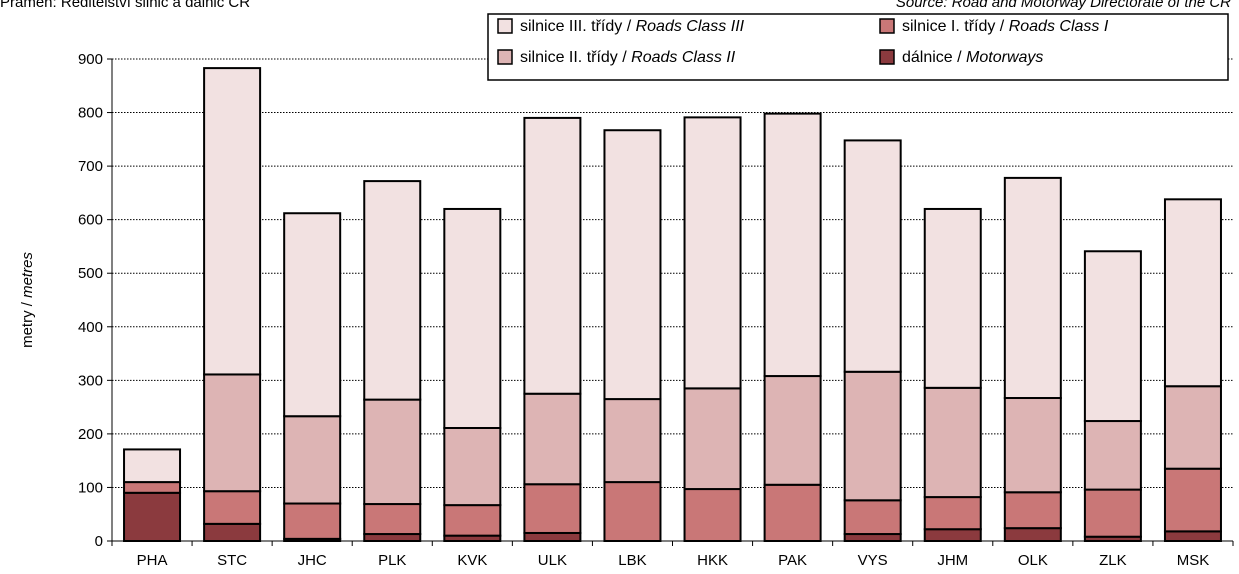 This screenshot has height=574, width=1239. What do you see at coordinates (90, 113) in the screenshot?
I see `y-tick-label: 800` at bounding box center [90, 113].